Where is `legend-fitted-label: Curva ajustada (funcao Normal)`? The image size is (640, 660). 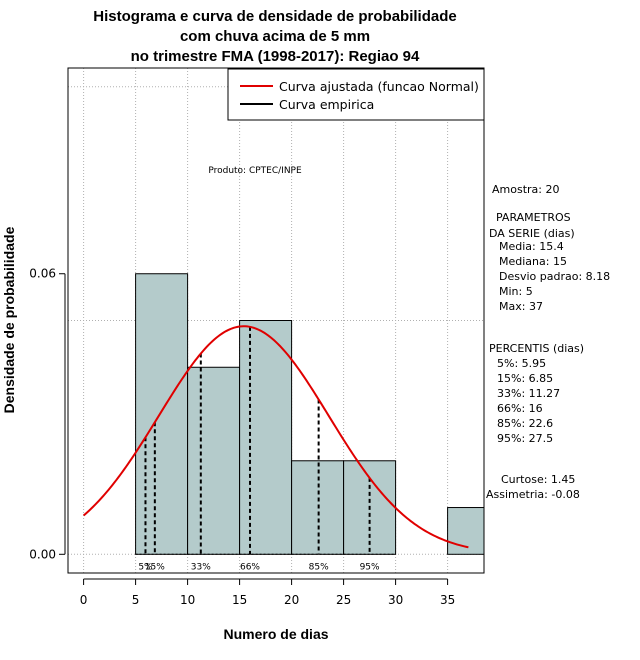 legend-fitted-label: Curva ajustada (funcao Normal) is located at coordinates (379, 86).